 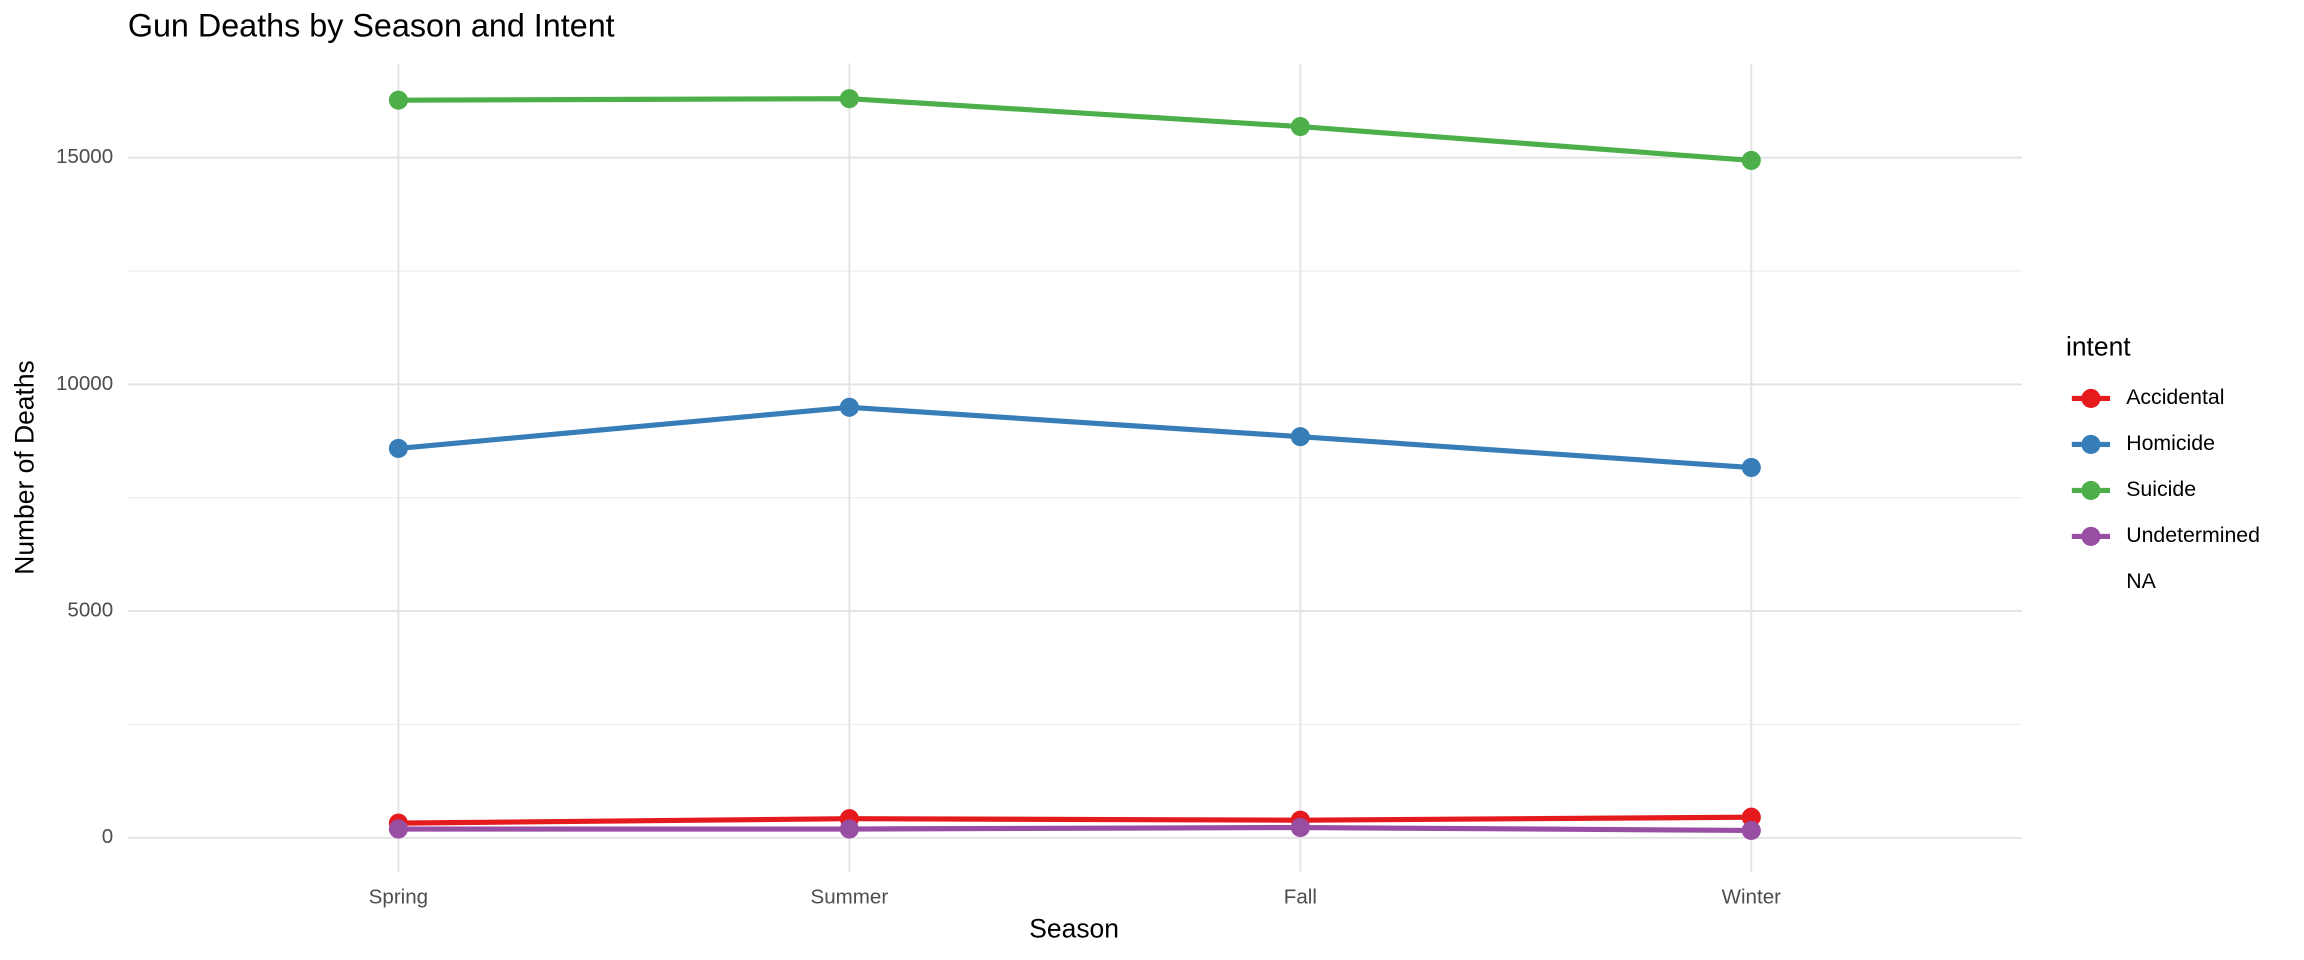 I want to click on y-tick-label: 15000, so click(x=84, y=156).